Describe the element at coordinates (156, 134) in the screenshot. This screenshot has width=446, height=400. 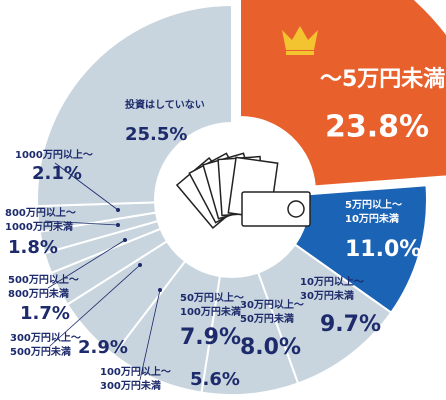
I see `value-label: 25.5%` at that location.